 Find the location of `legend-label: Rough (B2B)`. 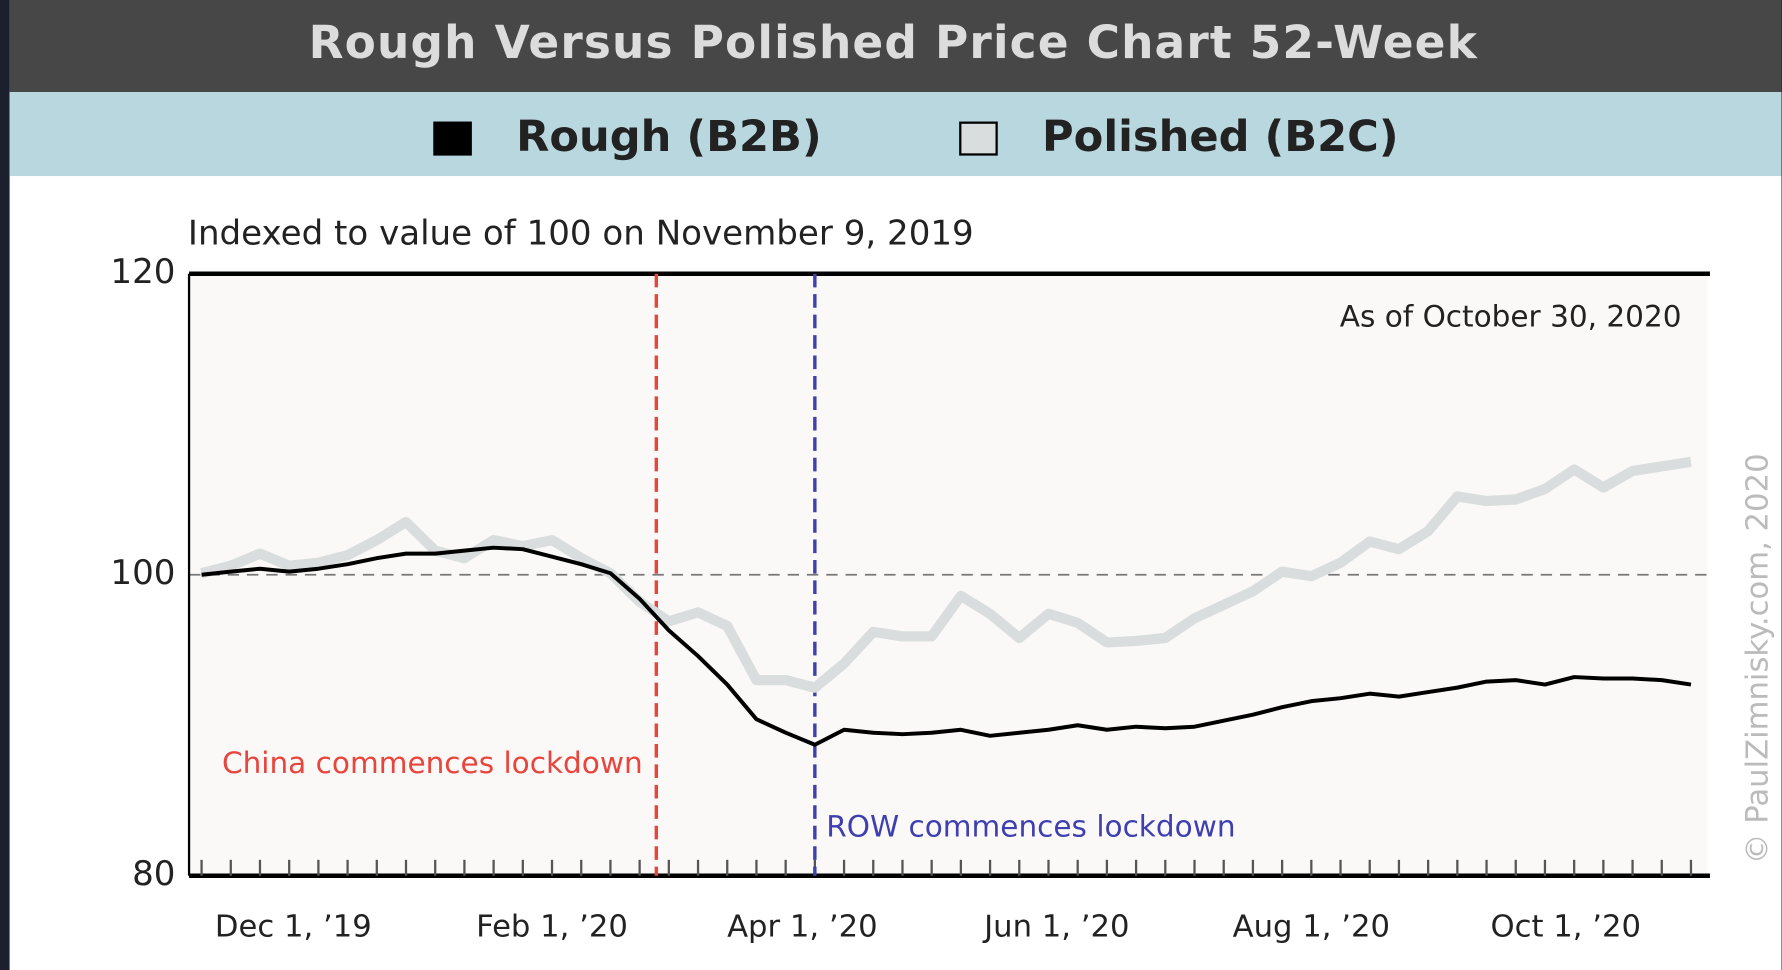

legend-label: Rough (B2B) is located at coordinates (669, 137).